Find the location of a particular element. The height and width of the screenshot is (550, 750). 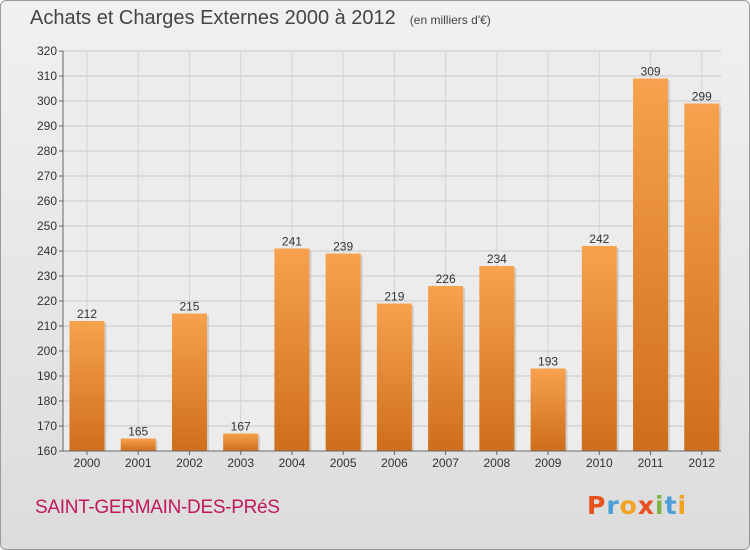

bar-value-label: 219 is located at coordinates (394, 297).